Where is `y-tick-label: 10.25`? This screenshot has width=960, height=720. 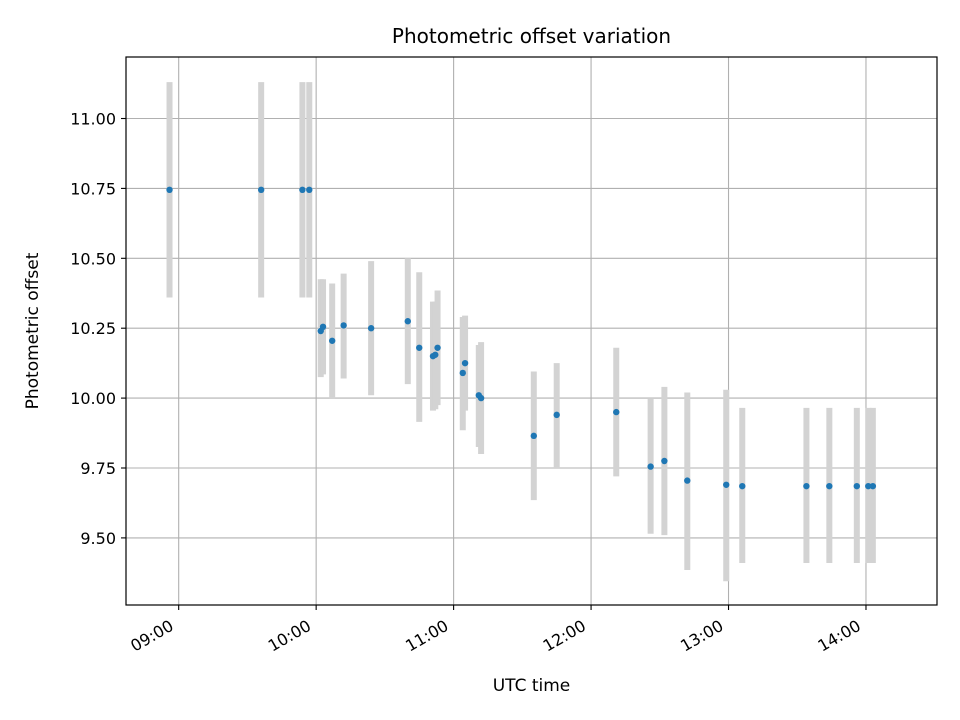
y-tick-label: 10.25 is located at coordinates (93, 328).